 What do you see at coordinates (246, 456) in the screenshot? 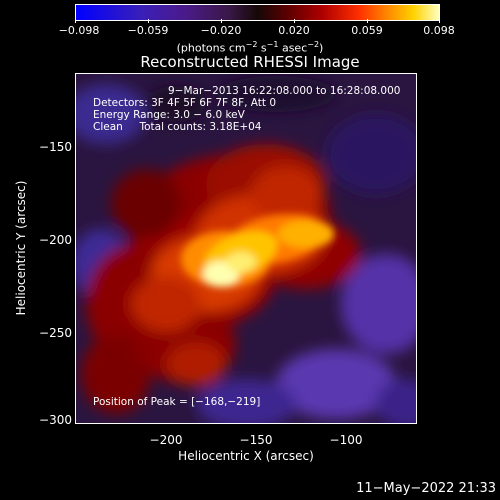
I see `x-axis-label: Heliocentric X (arcsec)` at bounding box center [246, 456].